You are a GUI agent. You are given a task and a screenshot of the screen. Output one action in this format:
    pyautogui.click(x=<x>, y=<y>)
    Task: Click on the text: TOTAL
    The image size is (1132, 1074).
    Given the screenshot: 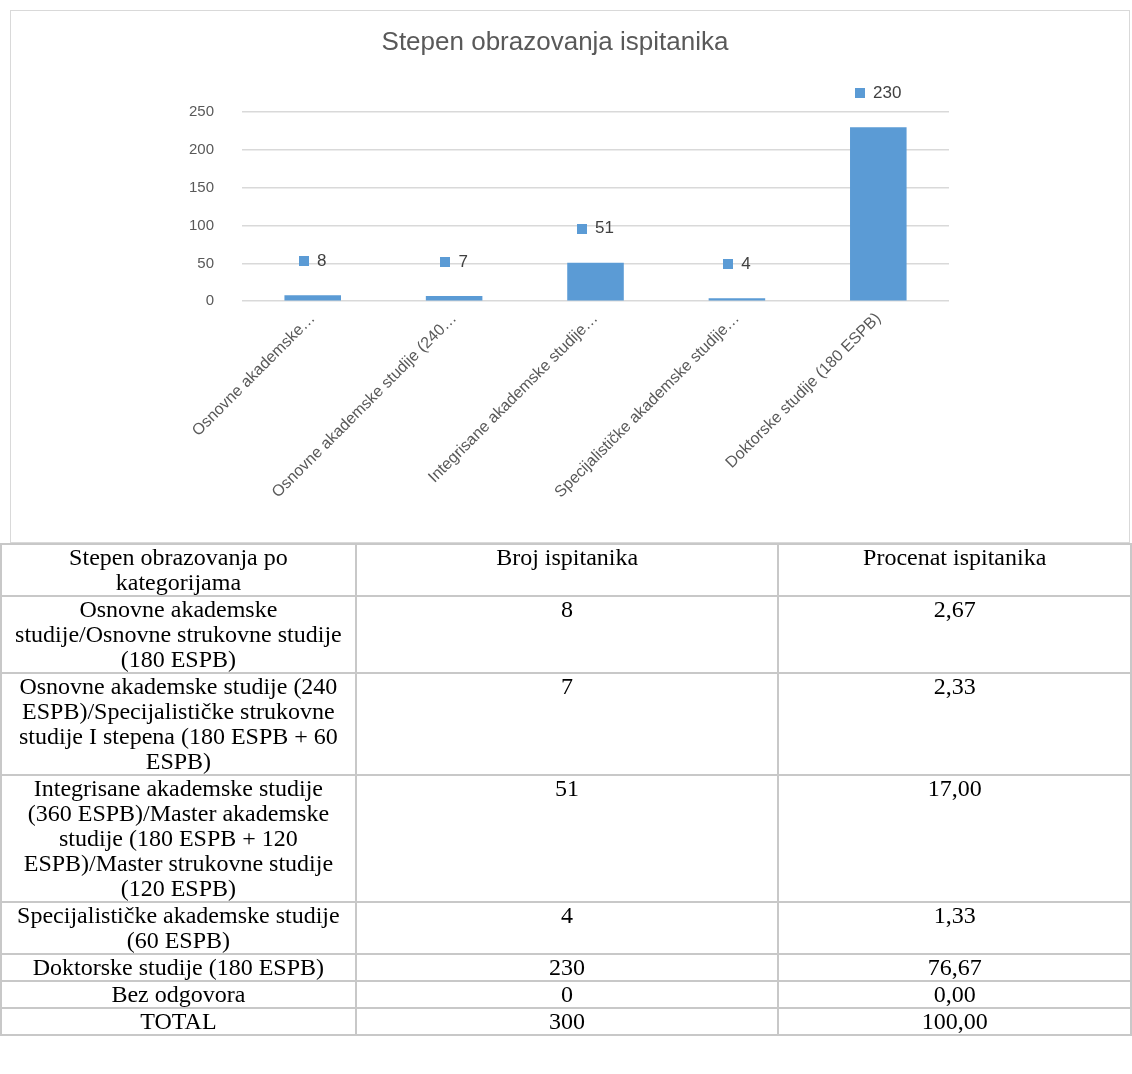 What is the action you would take?
    pyautogui.click(x=178, y=1021)
    